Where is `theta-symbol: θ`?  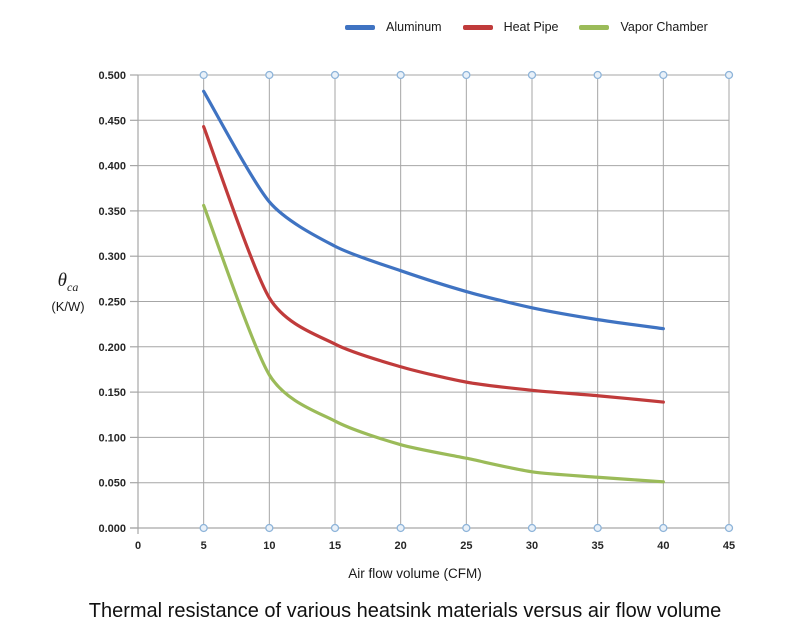
theta-symbol: θ is located at coordinates (62, 280).